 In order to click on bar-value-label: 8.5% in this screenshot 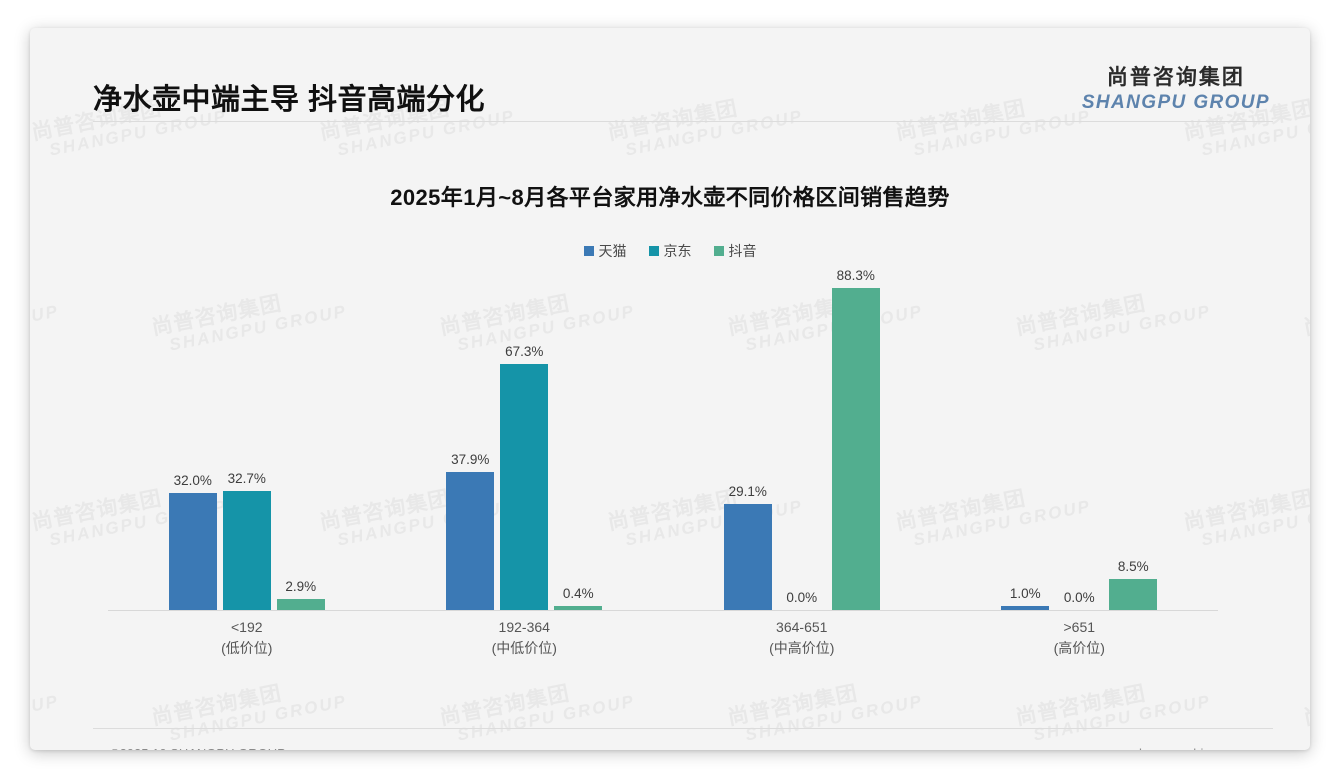, I will do `click(1133, 566)`.